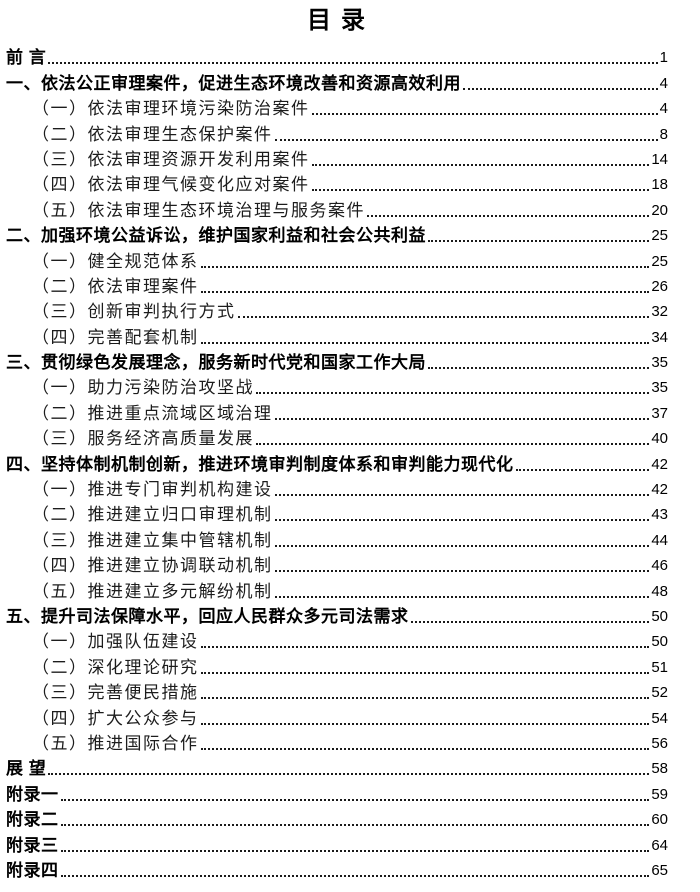 This screenshot has width=700, height=892. What do you see at coordinates (337, 56) in the screenshot?
I see `toc-entry: 前 言 1` at bounding box center [337, 56].